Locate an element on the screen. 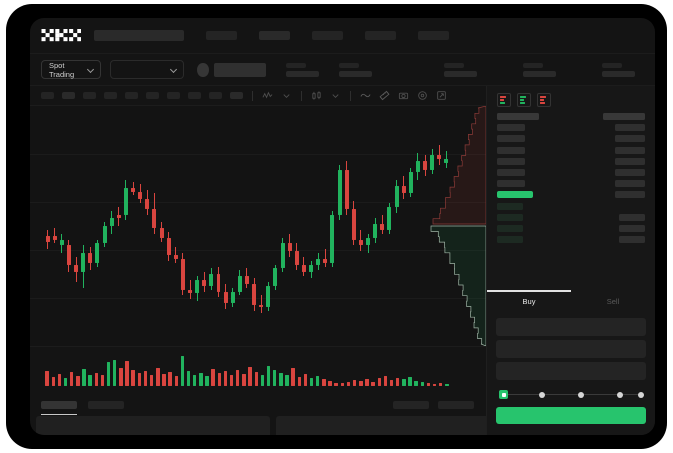 The width and height of the screenshot is (673, 453). order-total-field is located at coordinates (571, 371).